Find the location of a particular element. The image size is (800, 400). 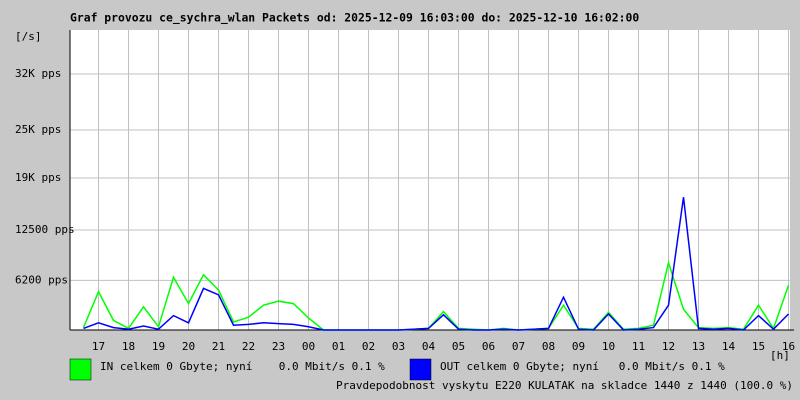

x-tick-label: 09 is located at coordinates (578, 346).